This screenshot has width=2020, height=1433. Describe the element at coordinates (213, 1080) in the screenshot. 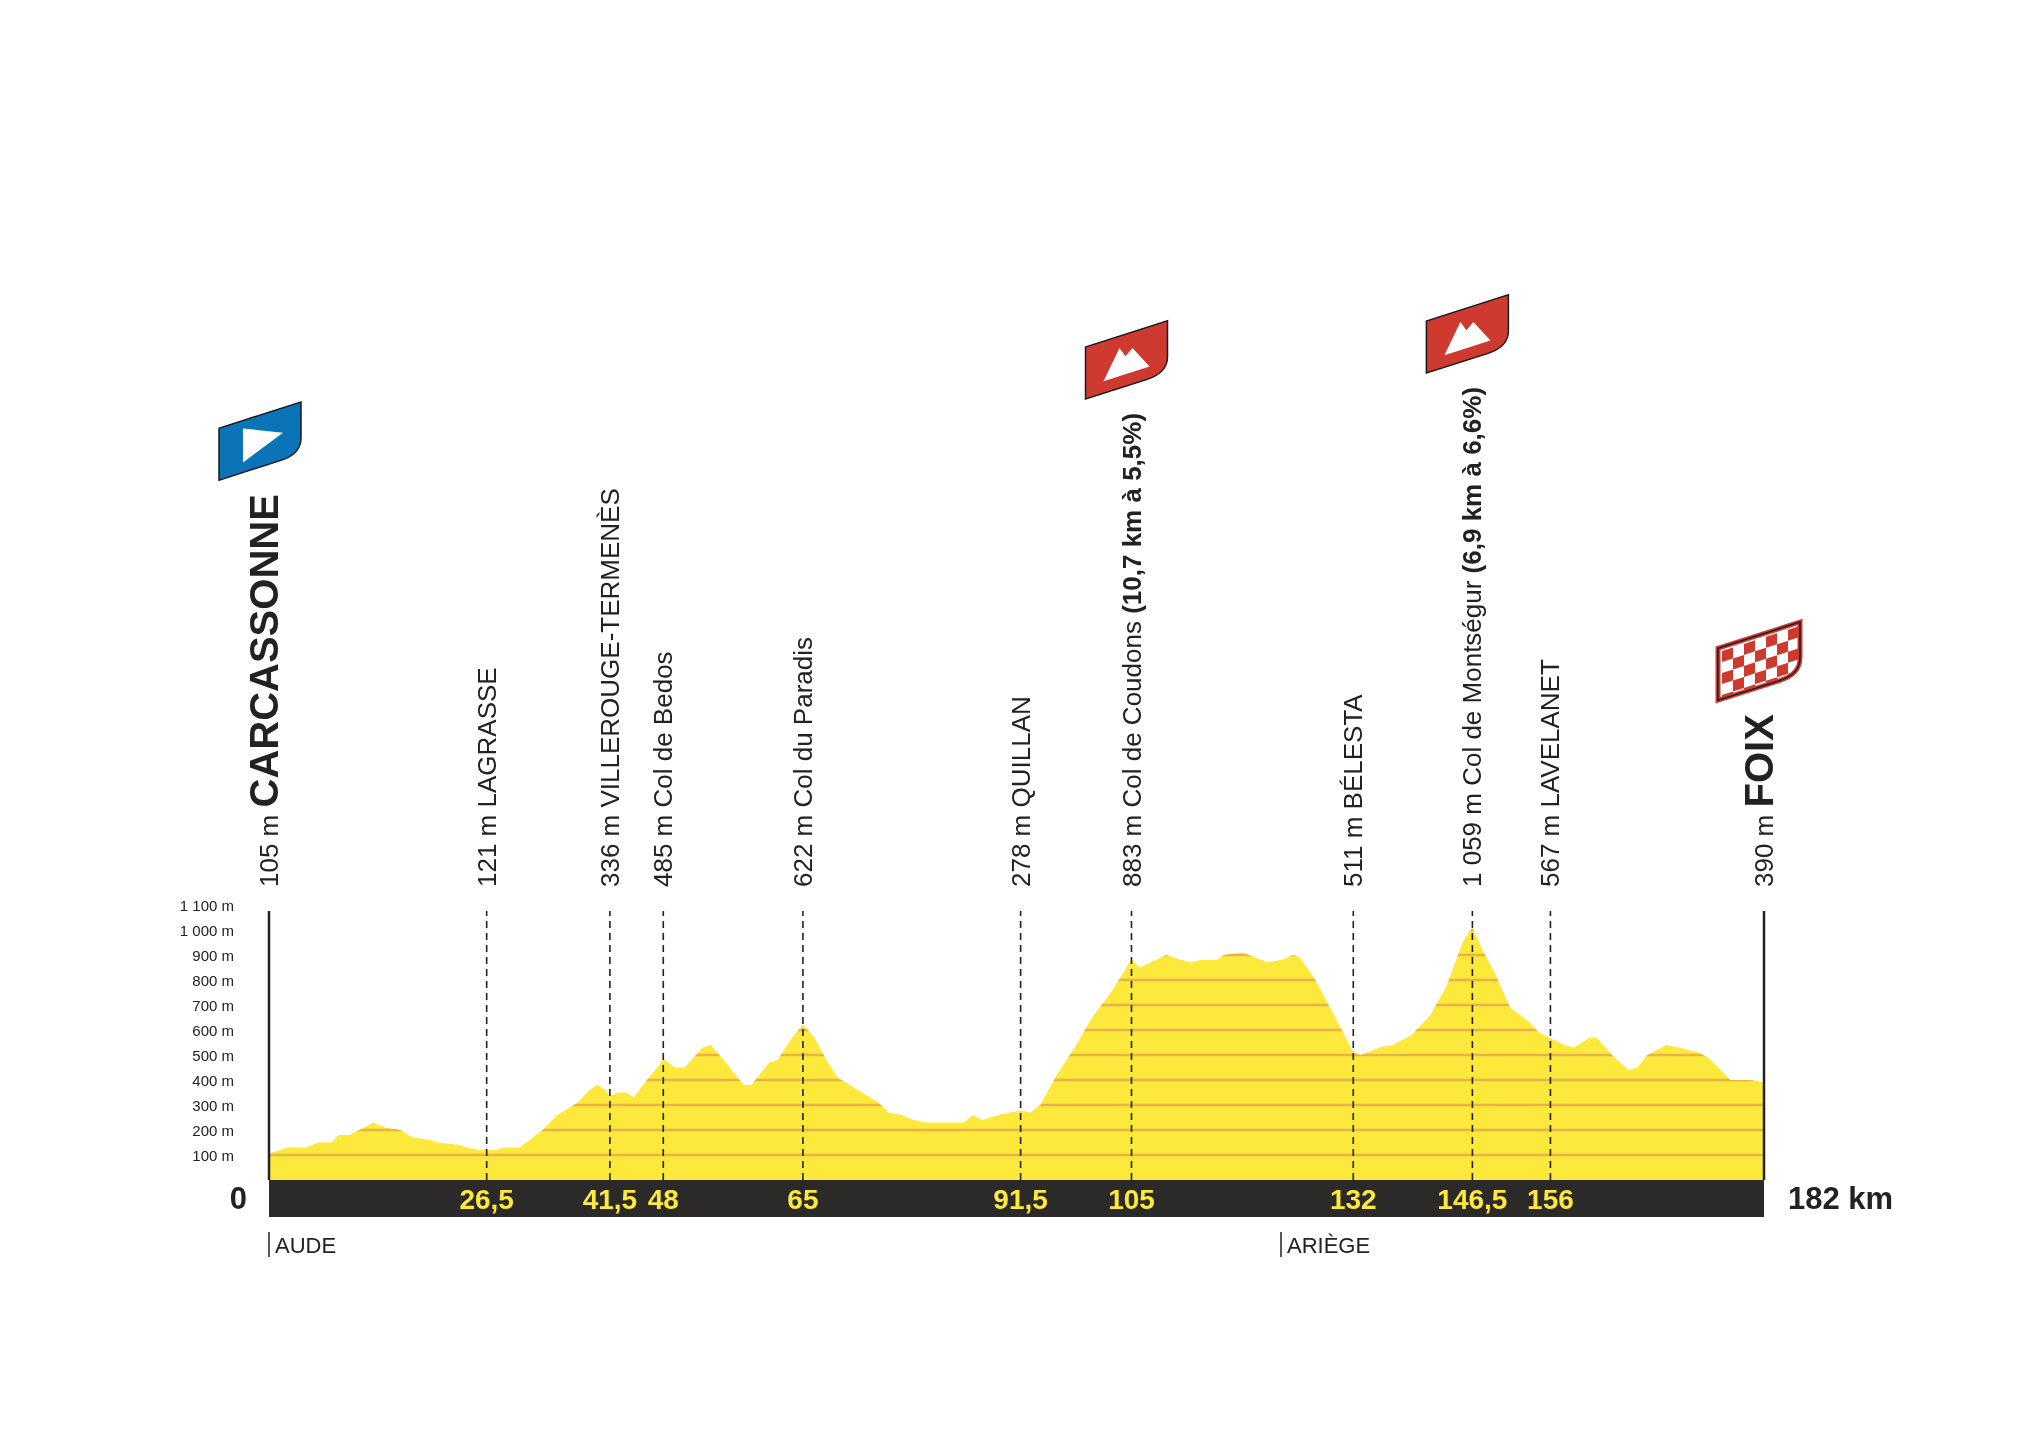

I see `y-tick-label: 400 m` at that location.